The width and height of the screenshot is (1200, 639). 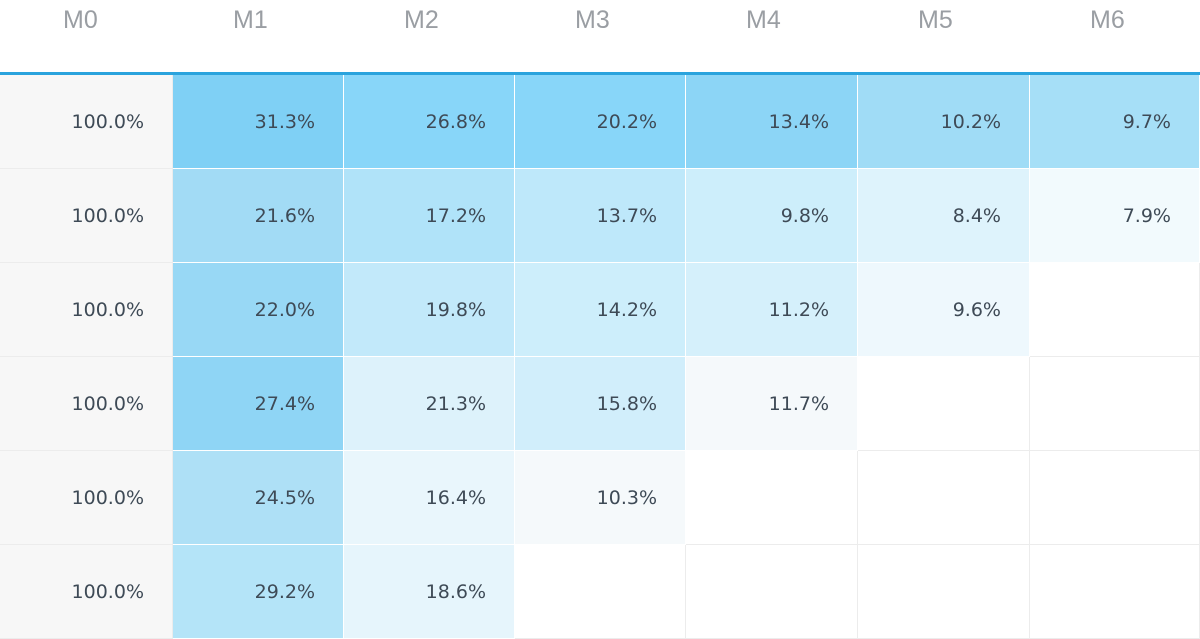 What do you see at coordinates (258, 310) in the screenshot?
I see `cohort-cell: 22.0%` at bounding box center [258, 310].